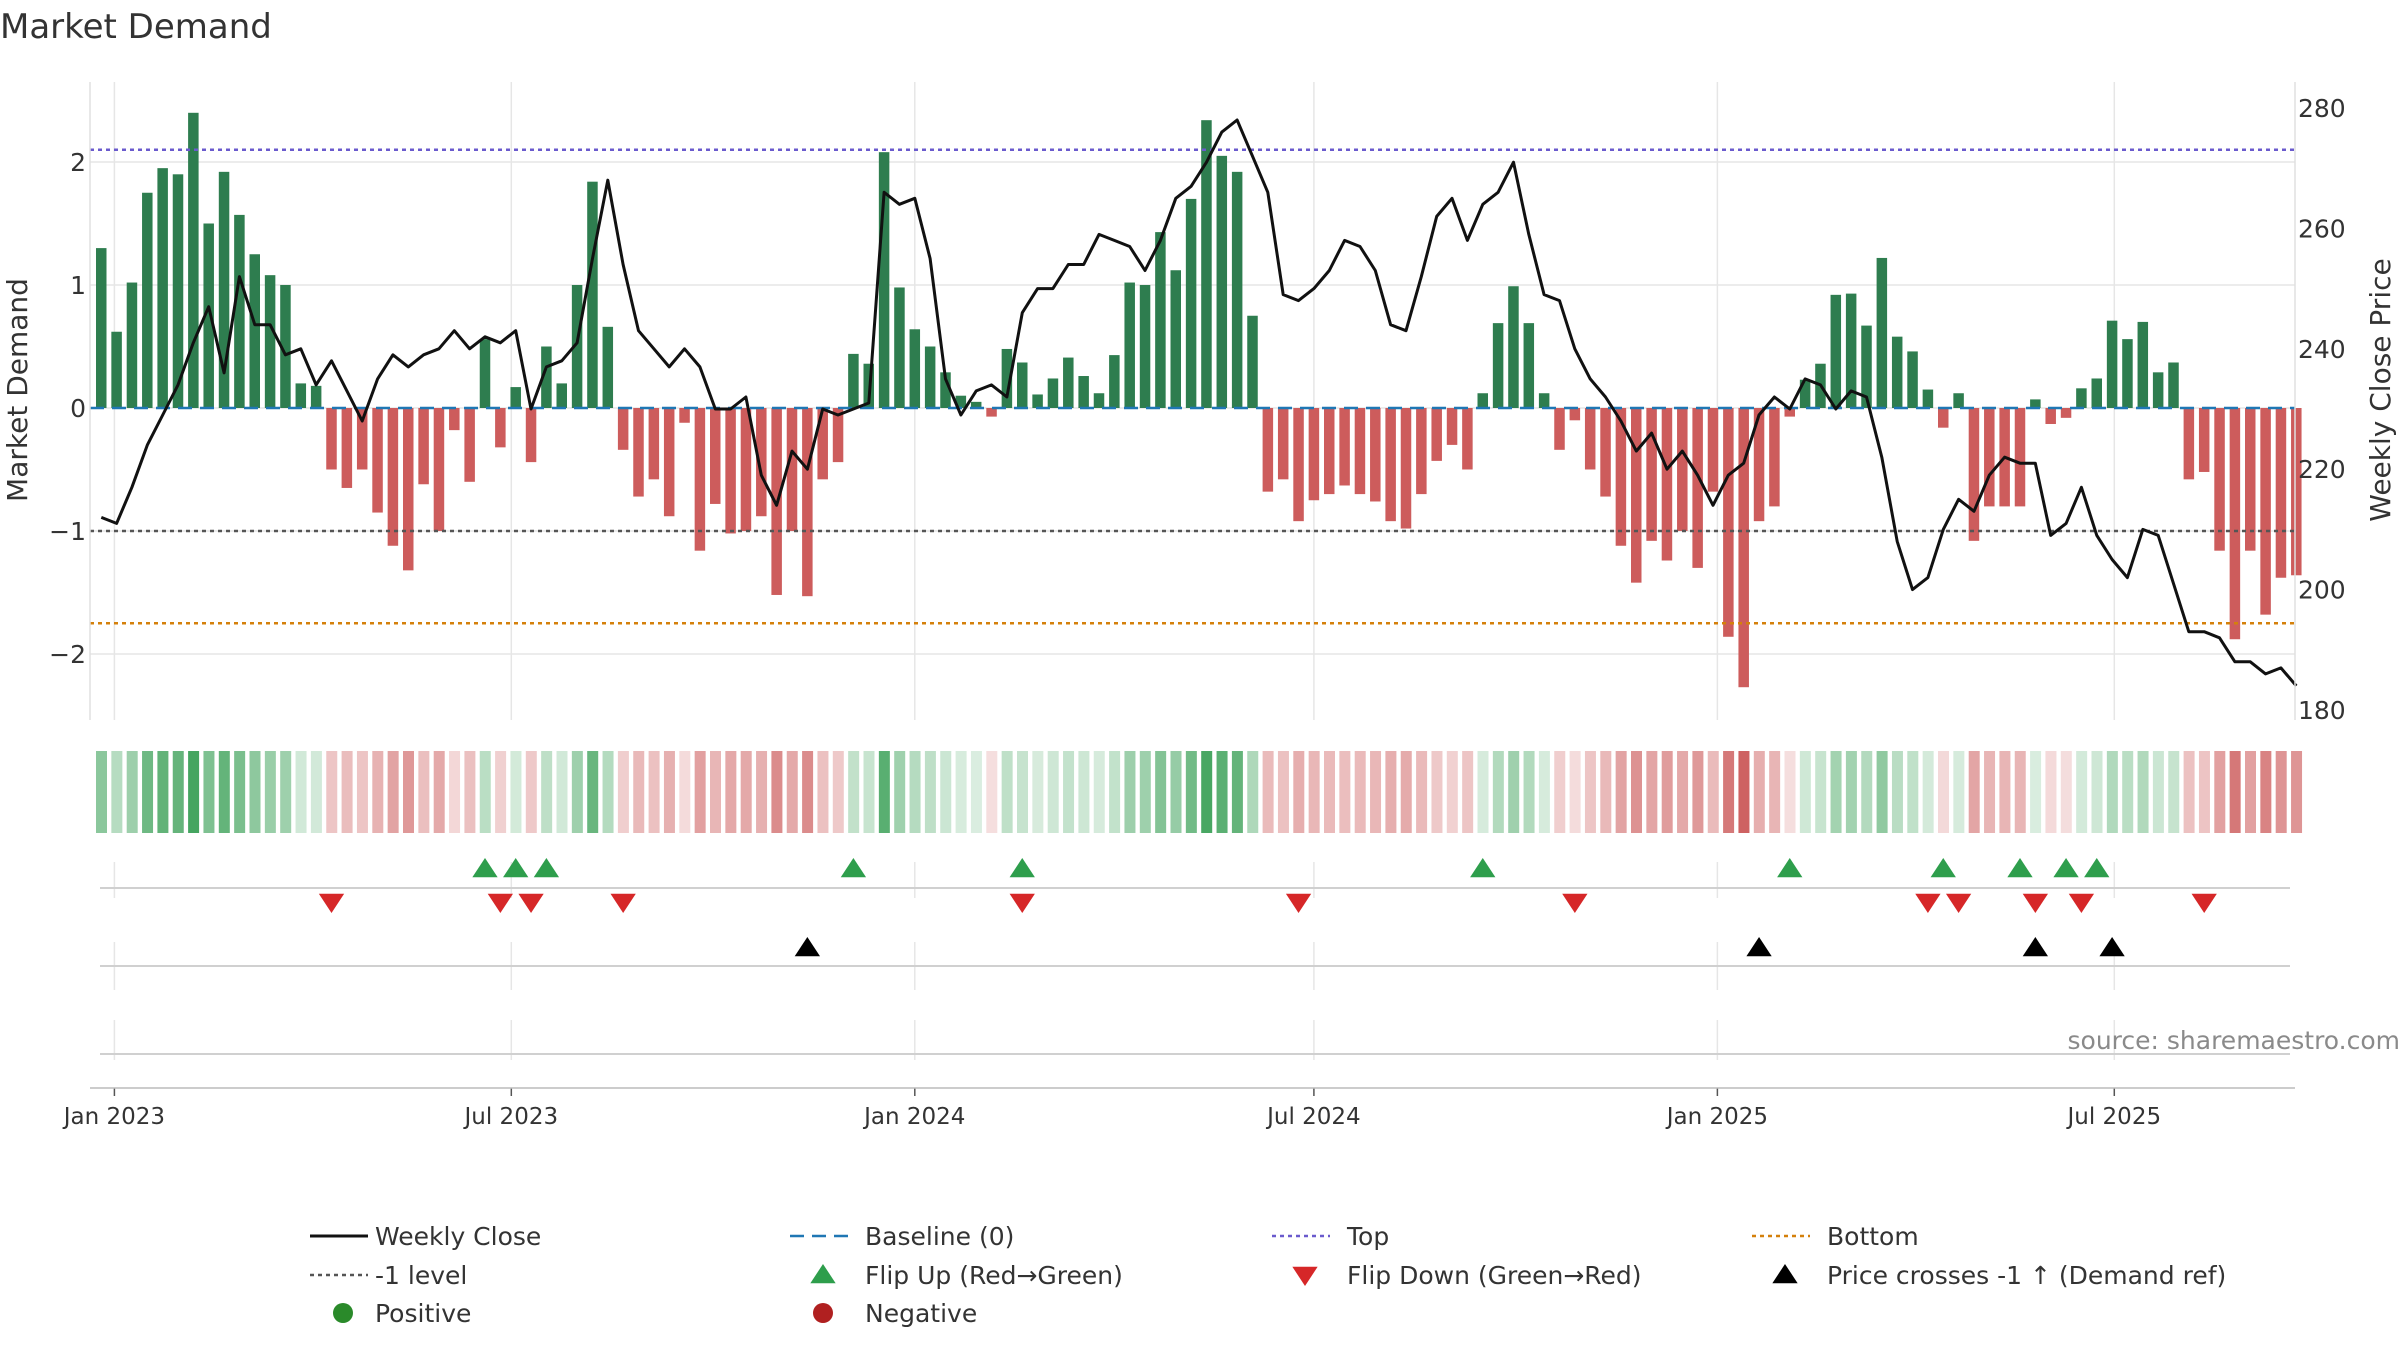 This screenshot has height=1350, width=2400. What do you see at coordinates (458, 1236) in the screenshot?
I see `legend-label: Weekly Close` at bounding box center [458, 1236].